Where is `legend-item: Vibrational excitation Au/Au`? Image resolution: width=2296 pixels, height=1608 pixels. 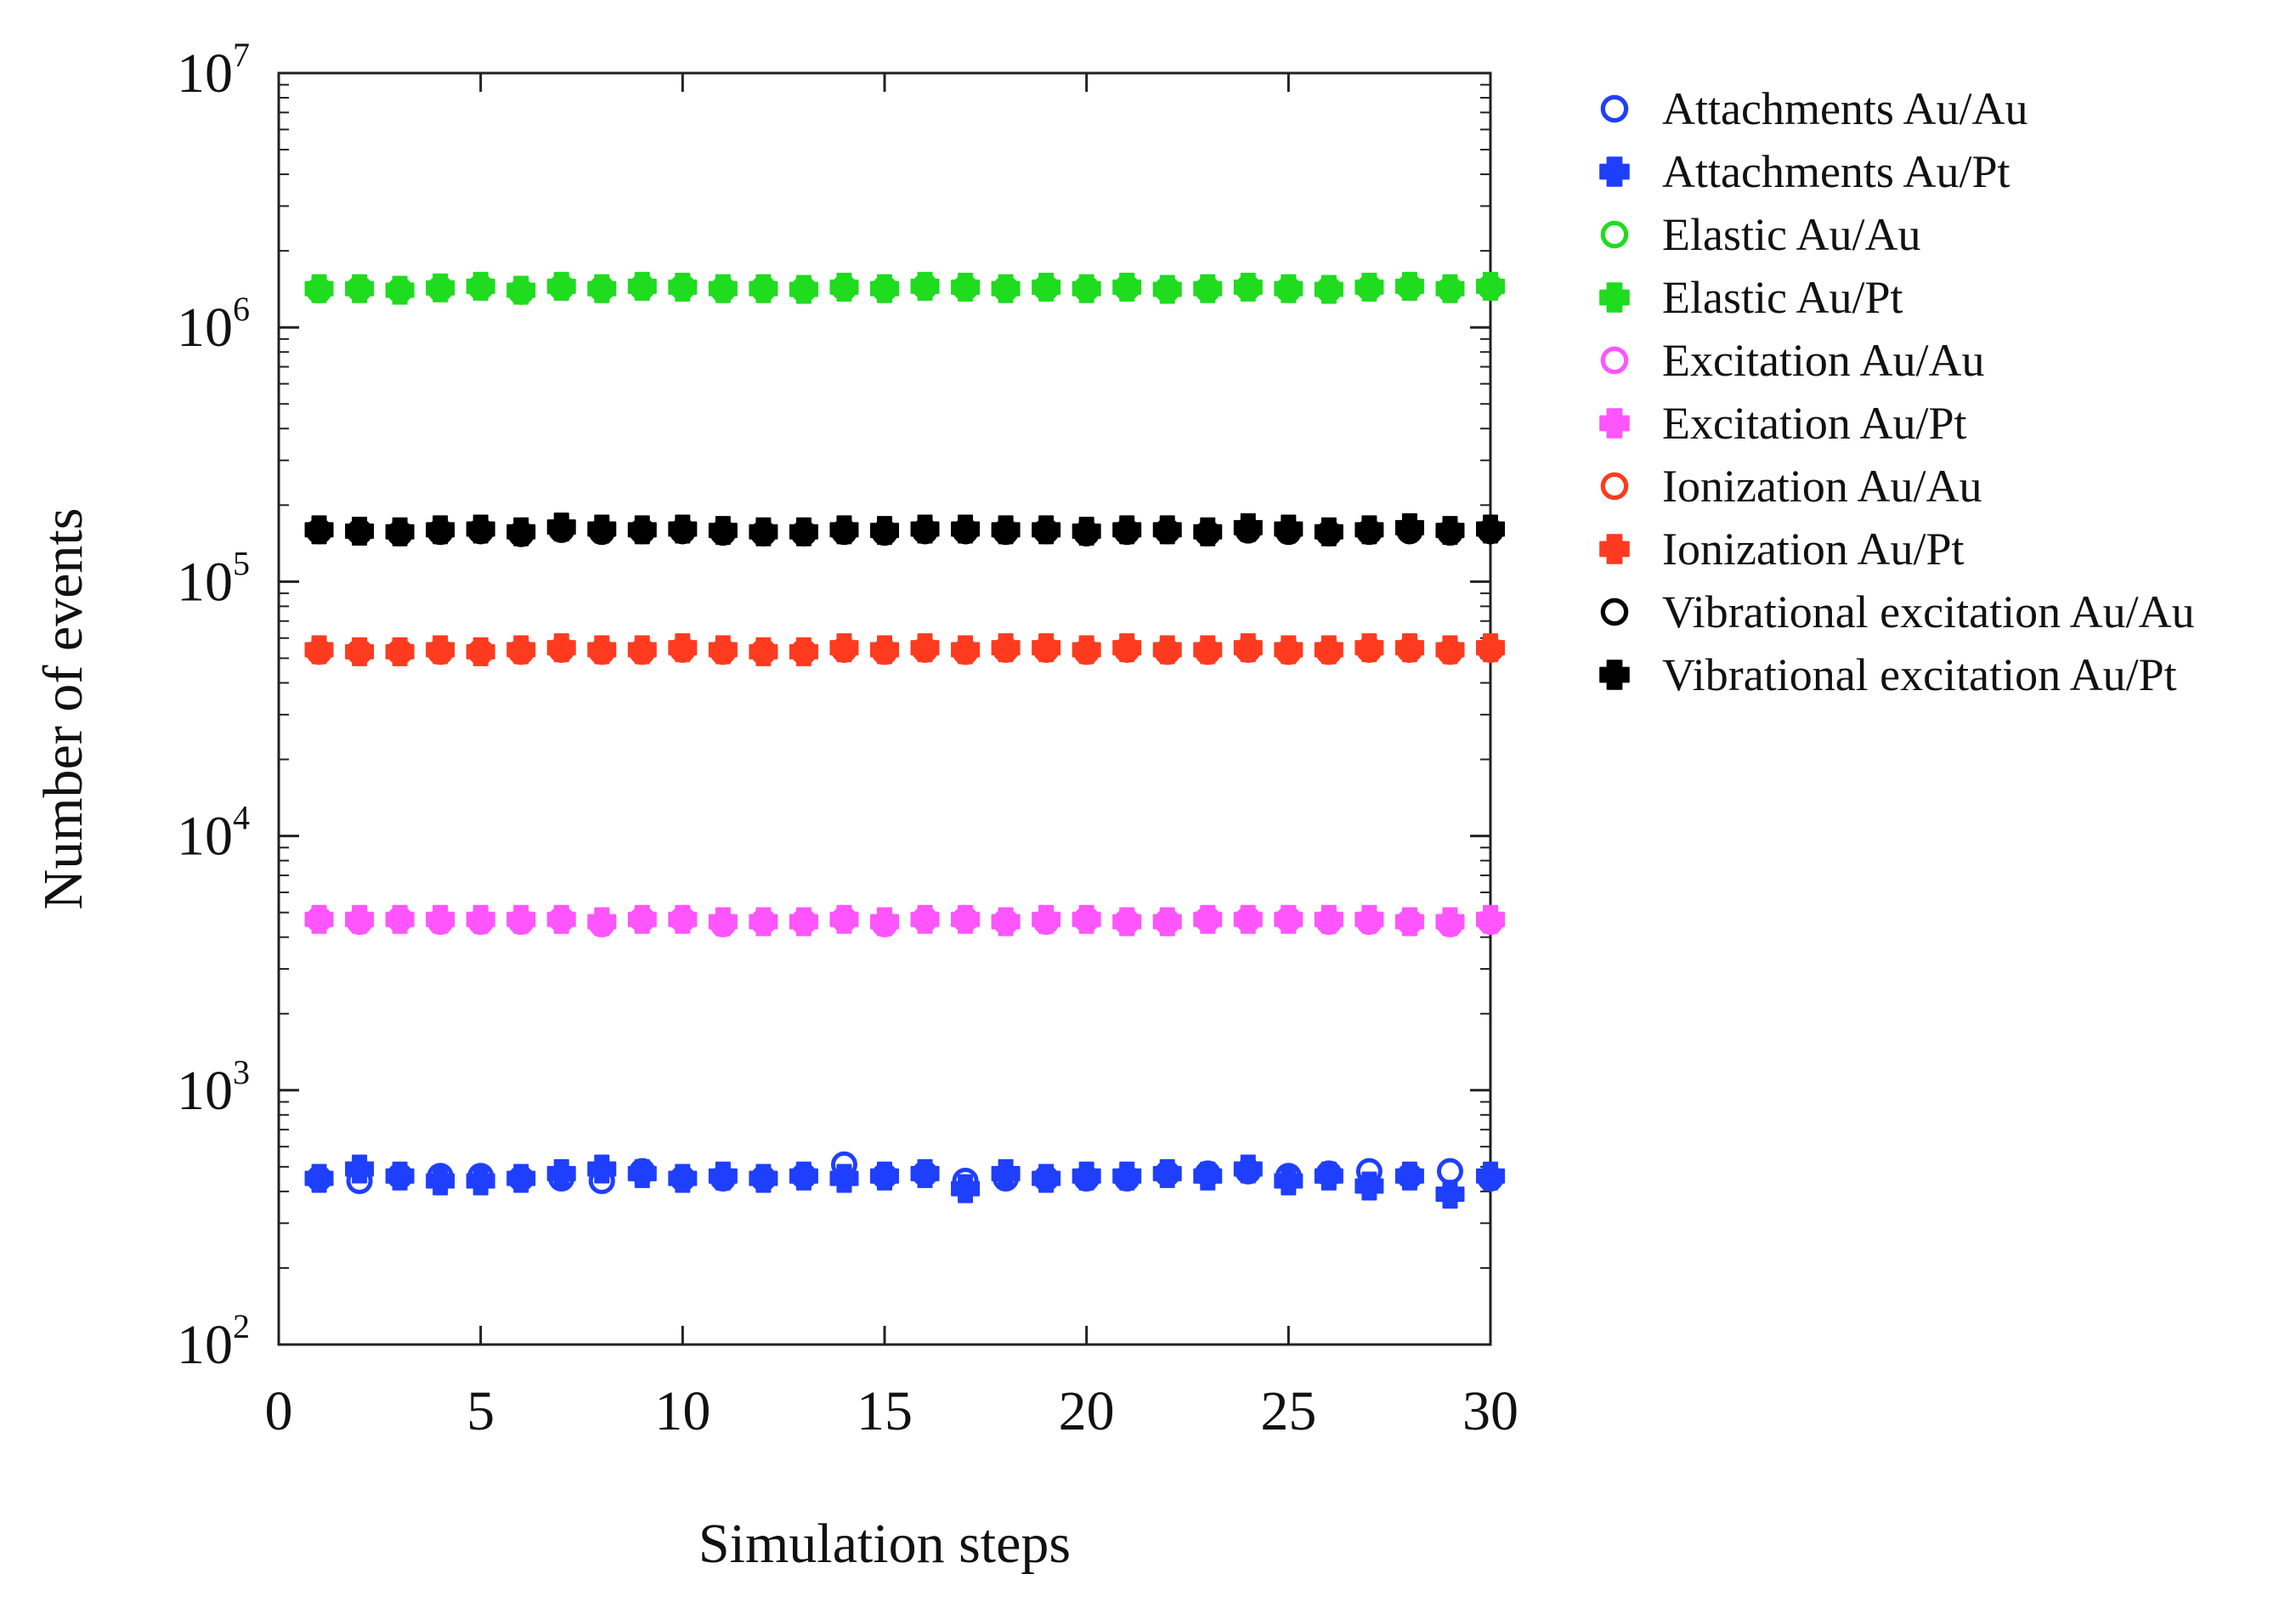
legend-item: Vibrational excitation Au/Au is located at coordinates (1897, 611).